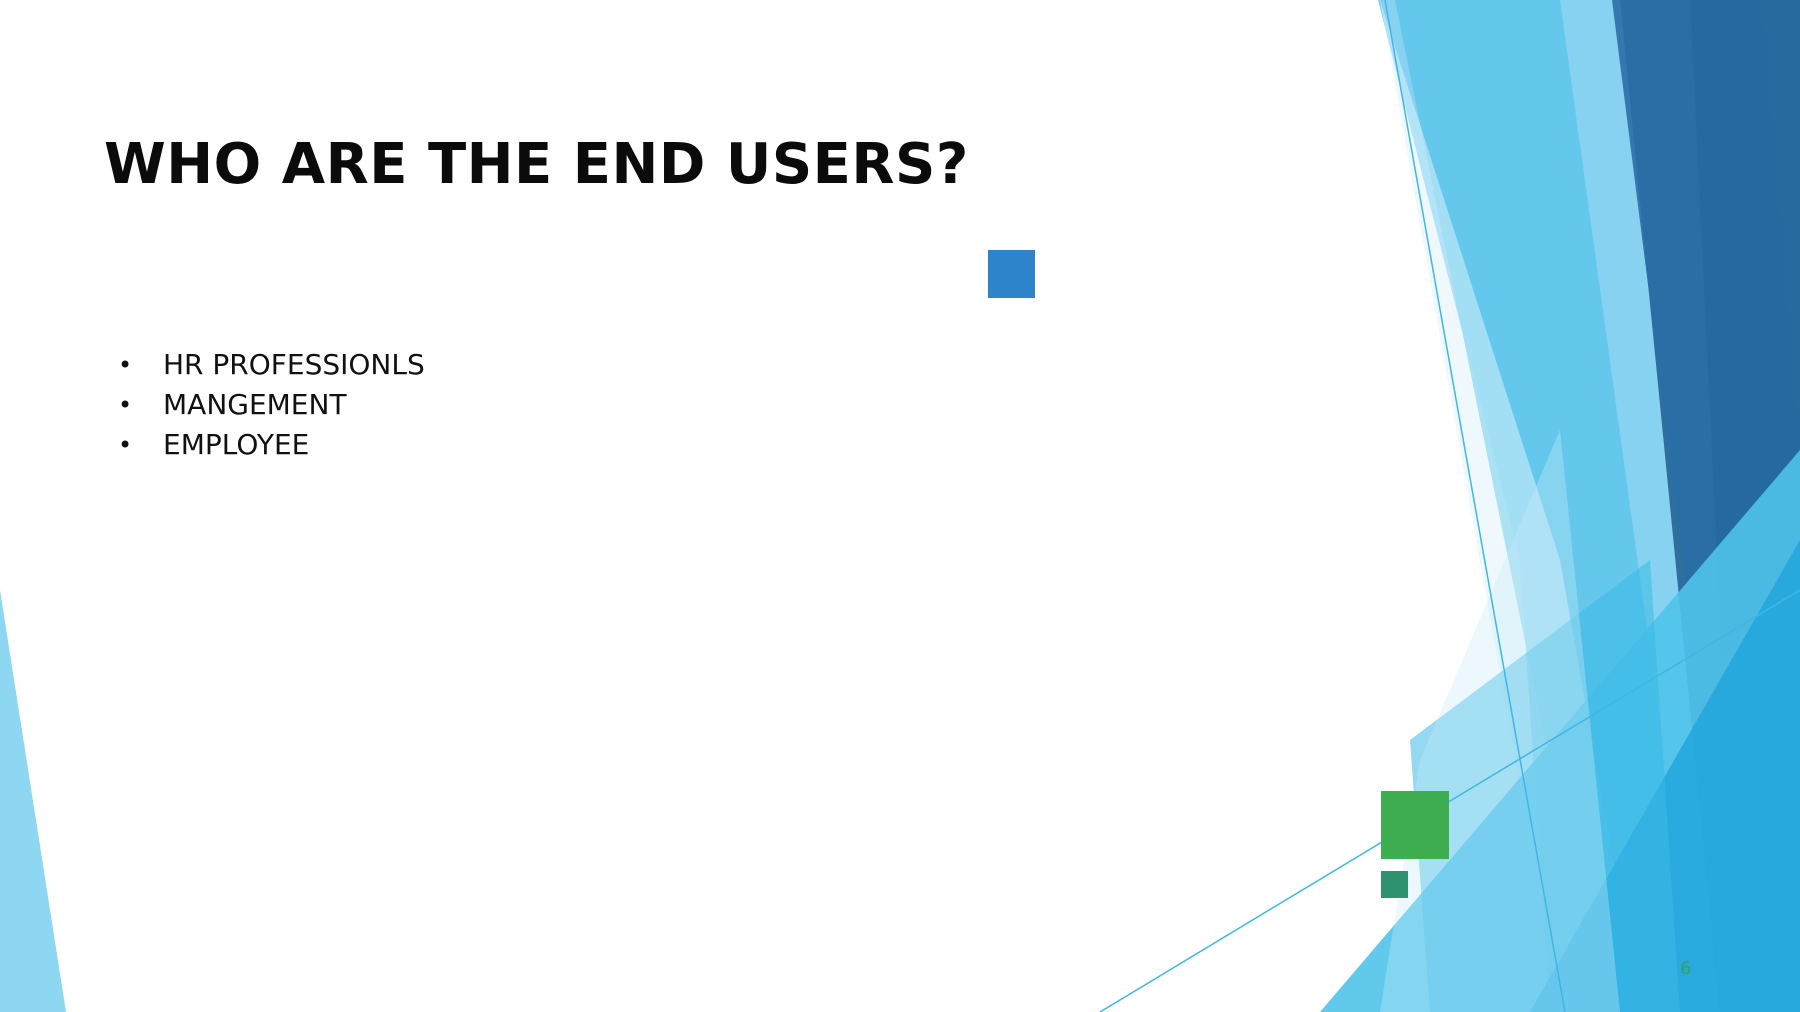  Describe the element at coordinates (1394, 884) in the screenshot. I see `teal-square-decoration` at that location.